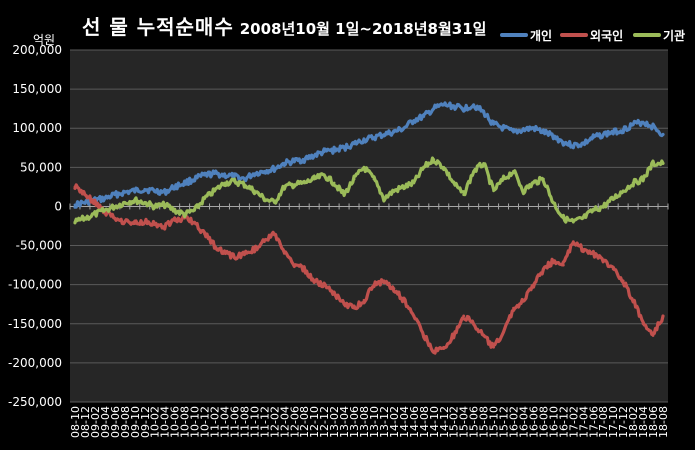 The height and width of the screenshot is (450, 695). Describe the element at coordinates (595, 35) in the screenshot. I see `legend: 개인 외국인 기관` at that location.